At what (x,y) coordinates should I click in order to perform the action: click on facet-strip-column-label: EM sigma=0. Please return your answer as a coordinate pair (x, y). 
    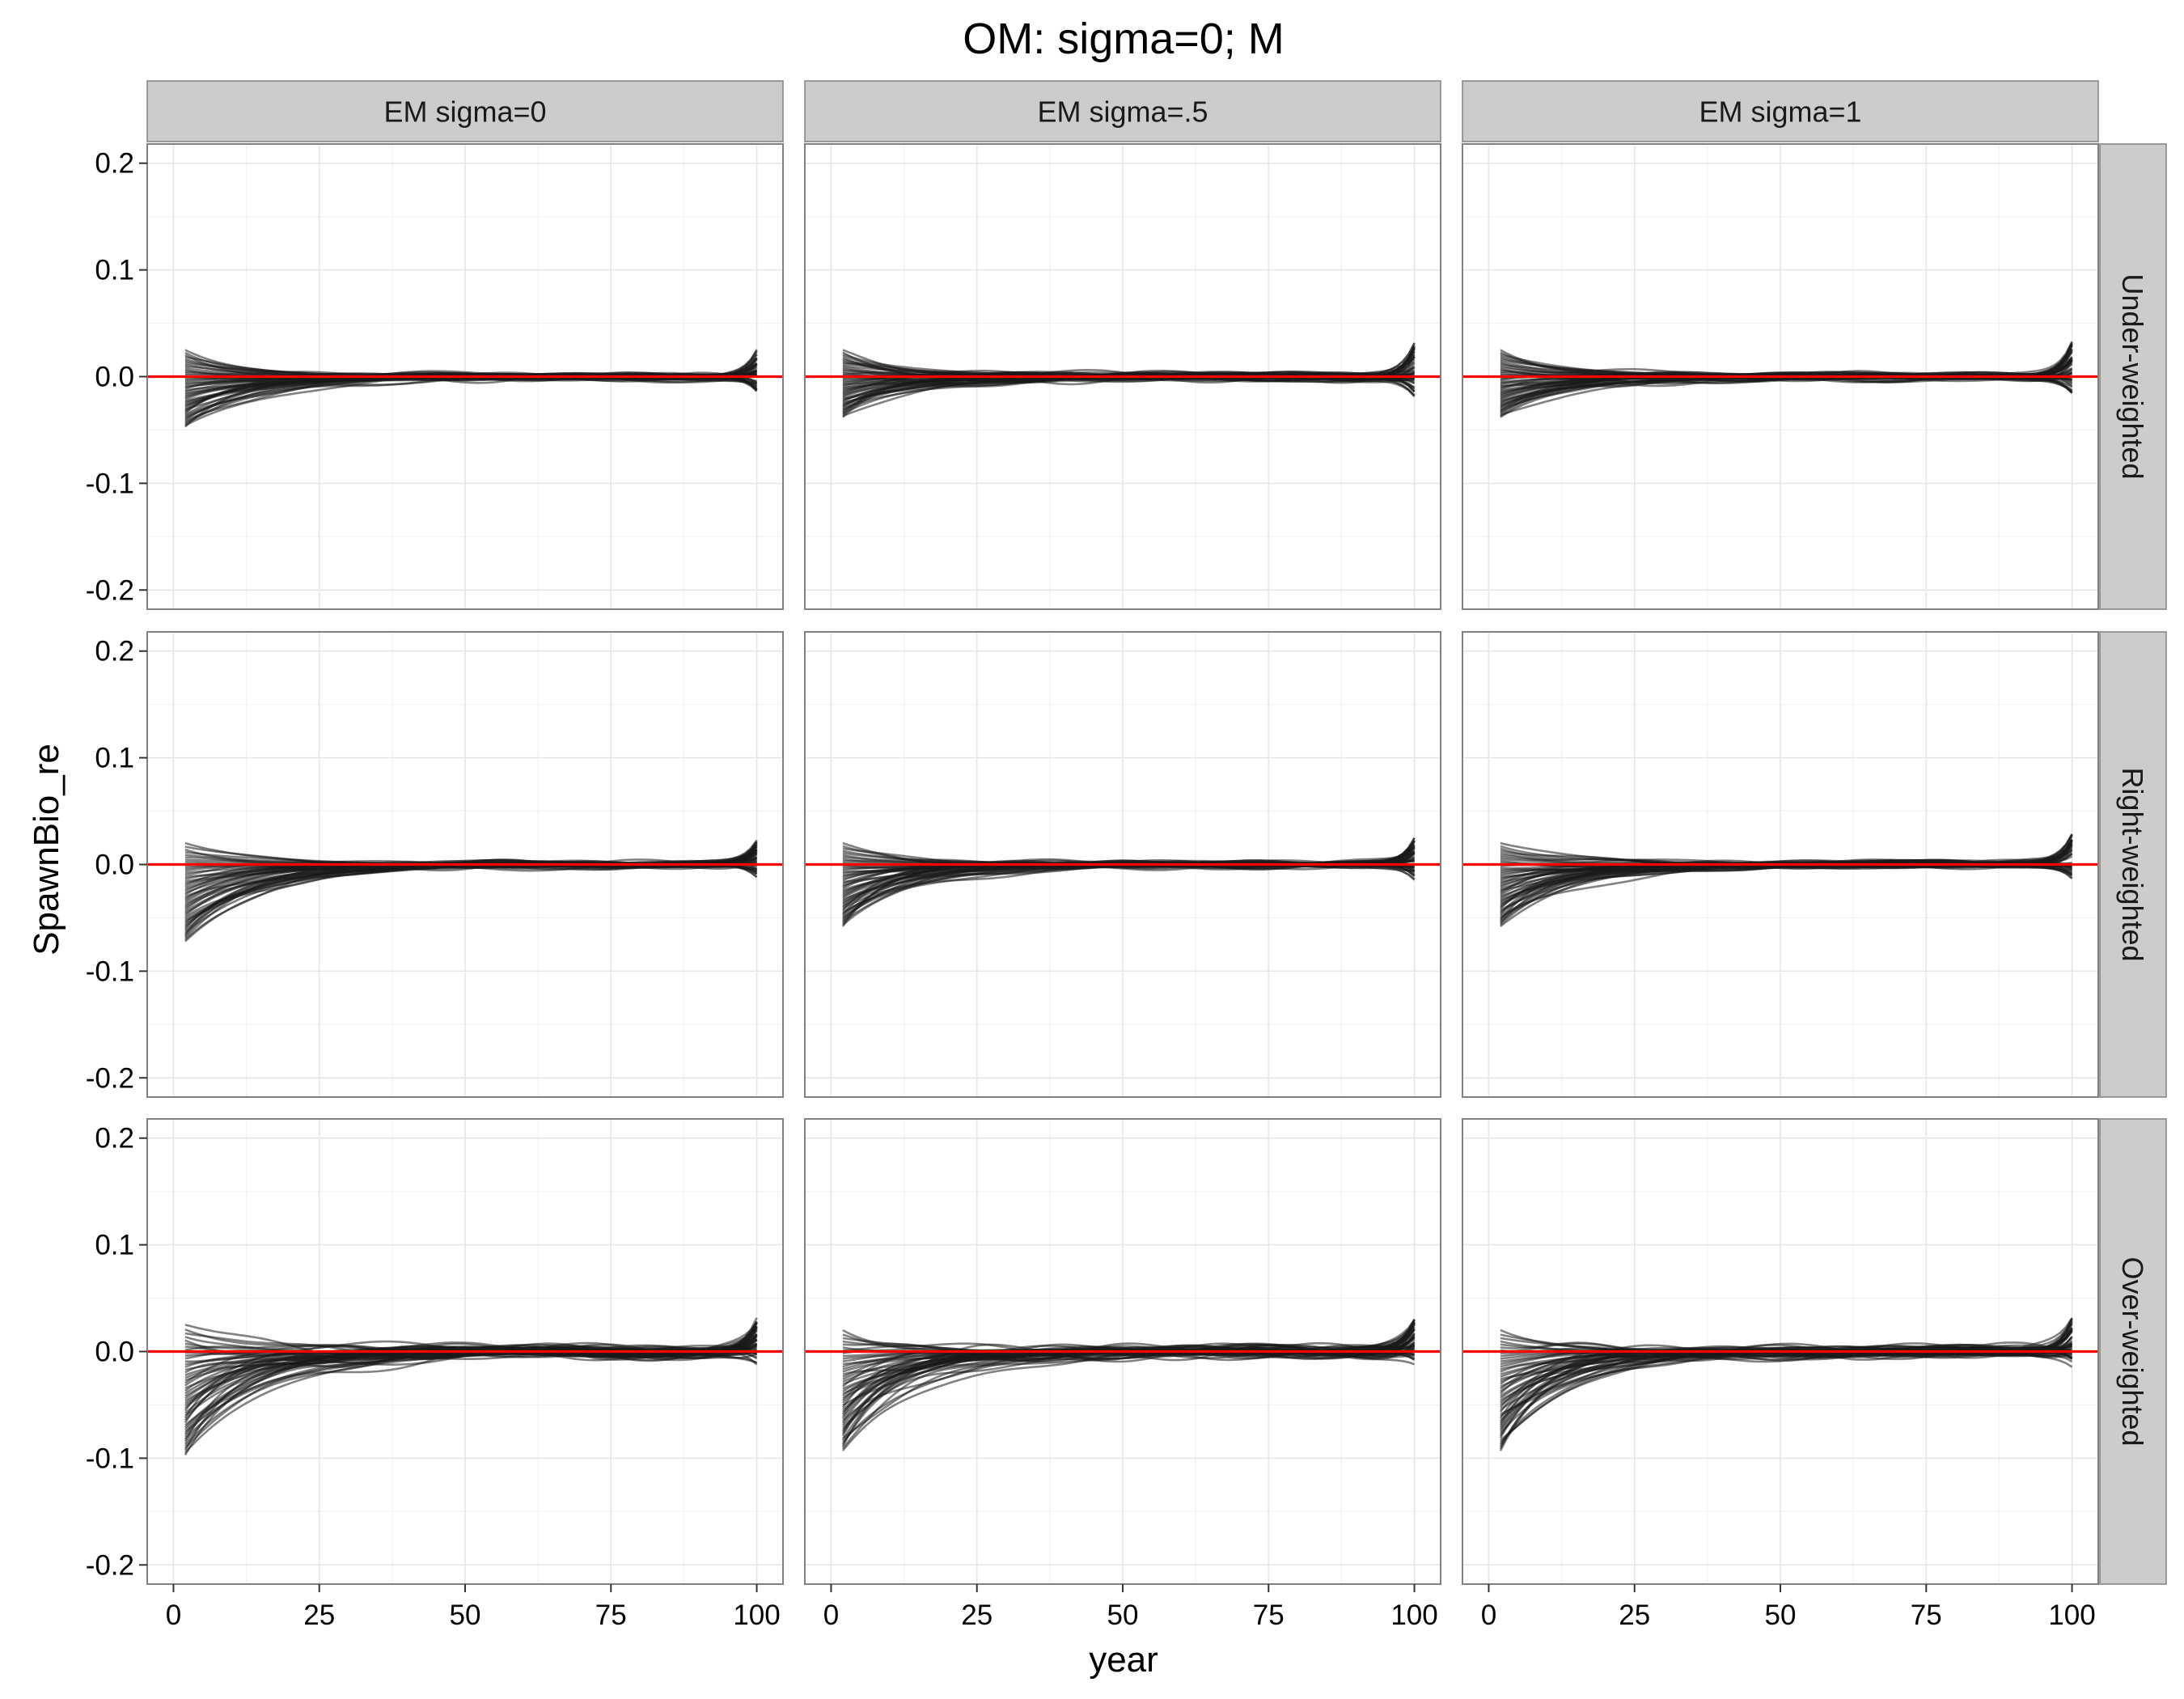
    Looking at the image, I should click on (464, 112).